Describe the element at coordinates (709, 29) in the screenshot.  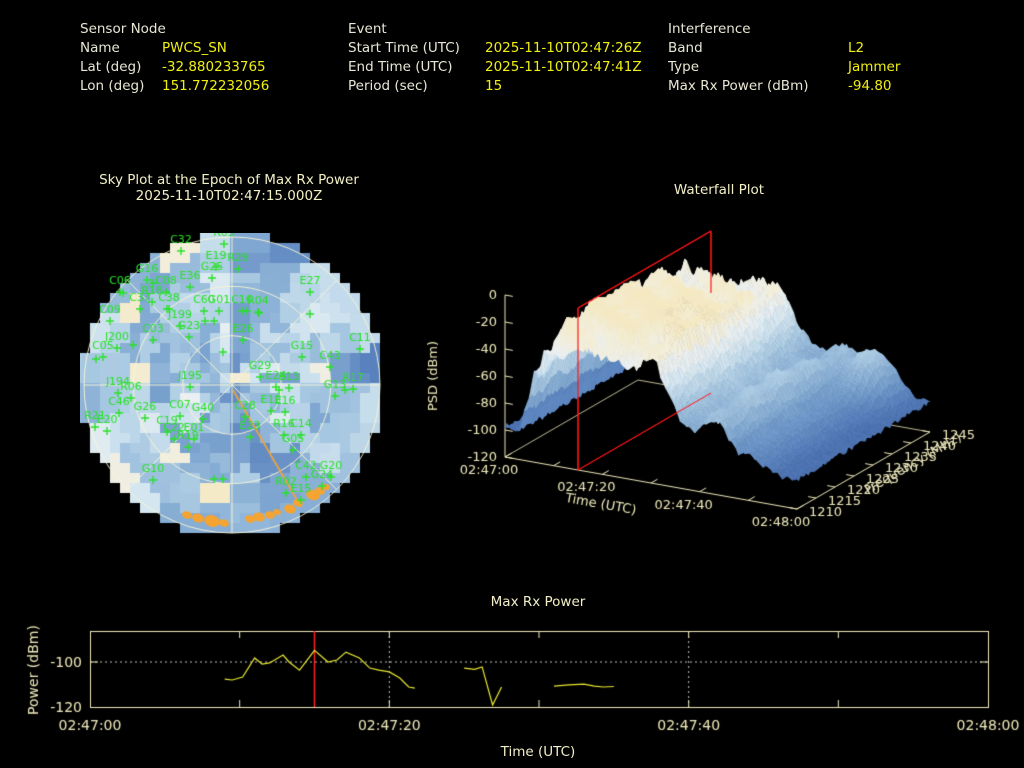
I see `interference-title: Interference` at that location.